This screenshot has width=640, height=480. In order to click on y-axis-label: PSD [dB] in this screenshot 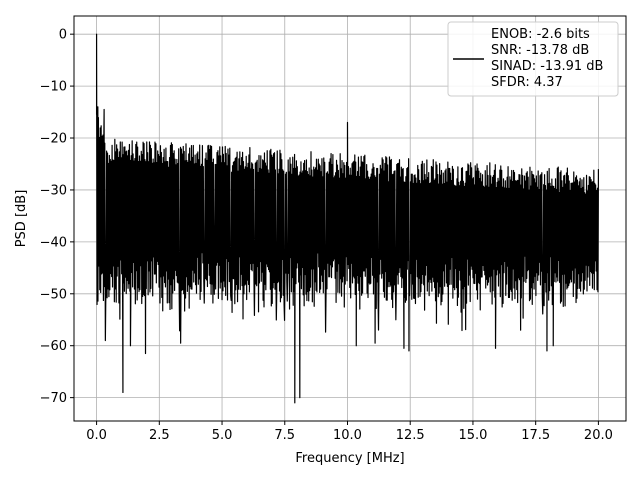, I will do `click(21, 219)`.